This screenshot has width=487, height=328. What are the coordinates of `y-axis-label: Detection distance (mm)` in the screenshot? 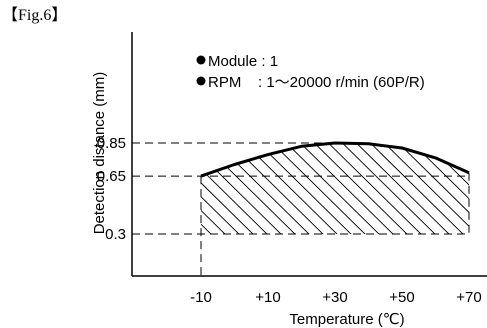 It's located at (99, 153).